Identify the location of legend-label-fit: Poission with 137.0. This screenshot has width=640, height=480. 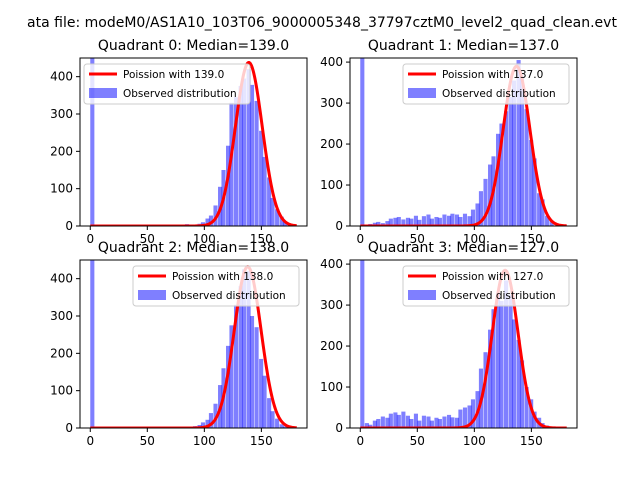
(492, 75).